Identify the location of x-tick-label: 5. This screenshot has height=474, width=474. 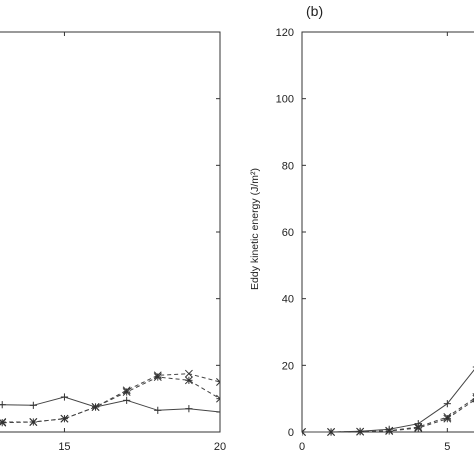
(447, 447).